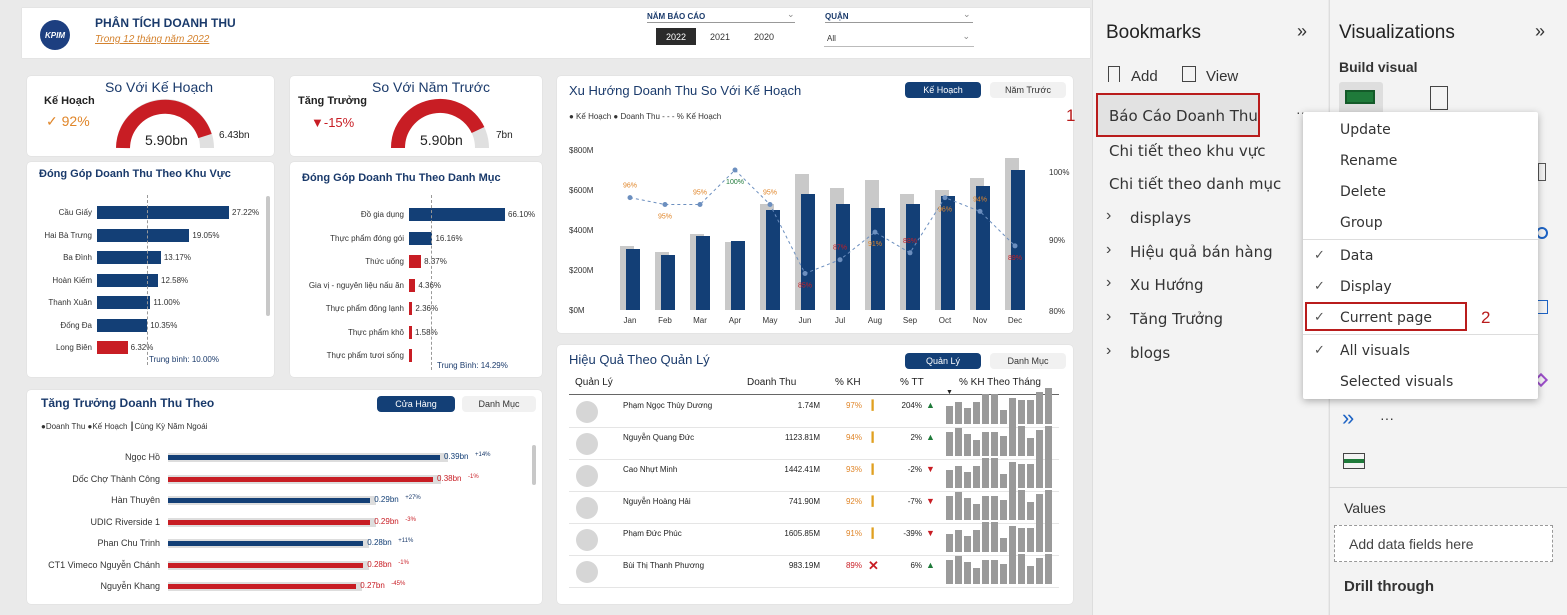  What do you see at coordinates (534, 465) in the screenshot?
I see `growth-scrollbar` at bounding box center [534, 465].